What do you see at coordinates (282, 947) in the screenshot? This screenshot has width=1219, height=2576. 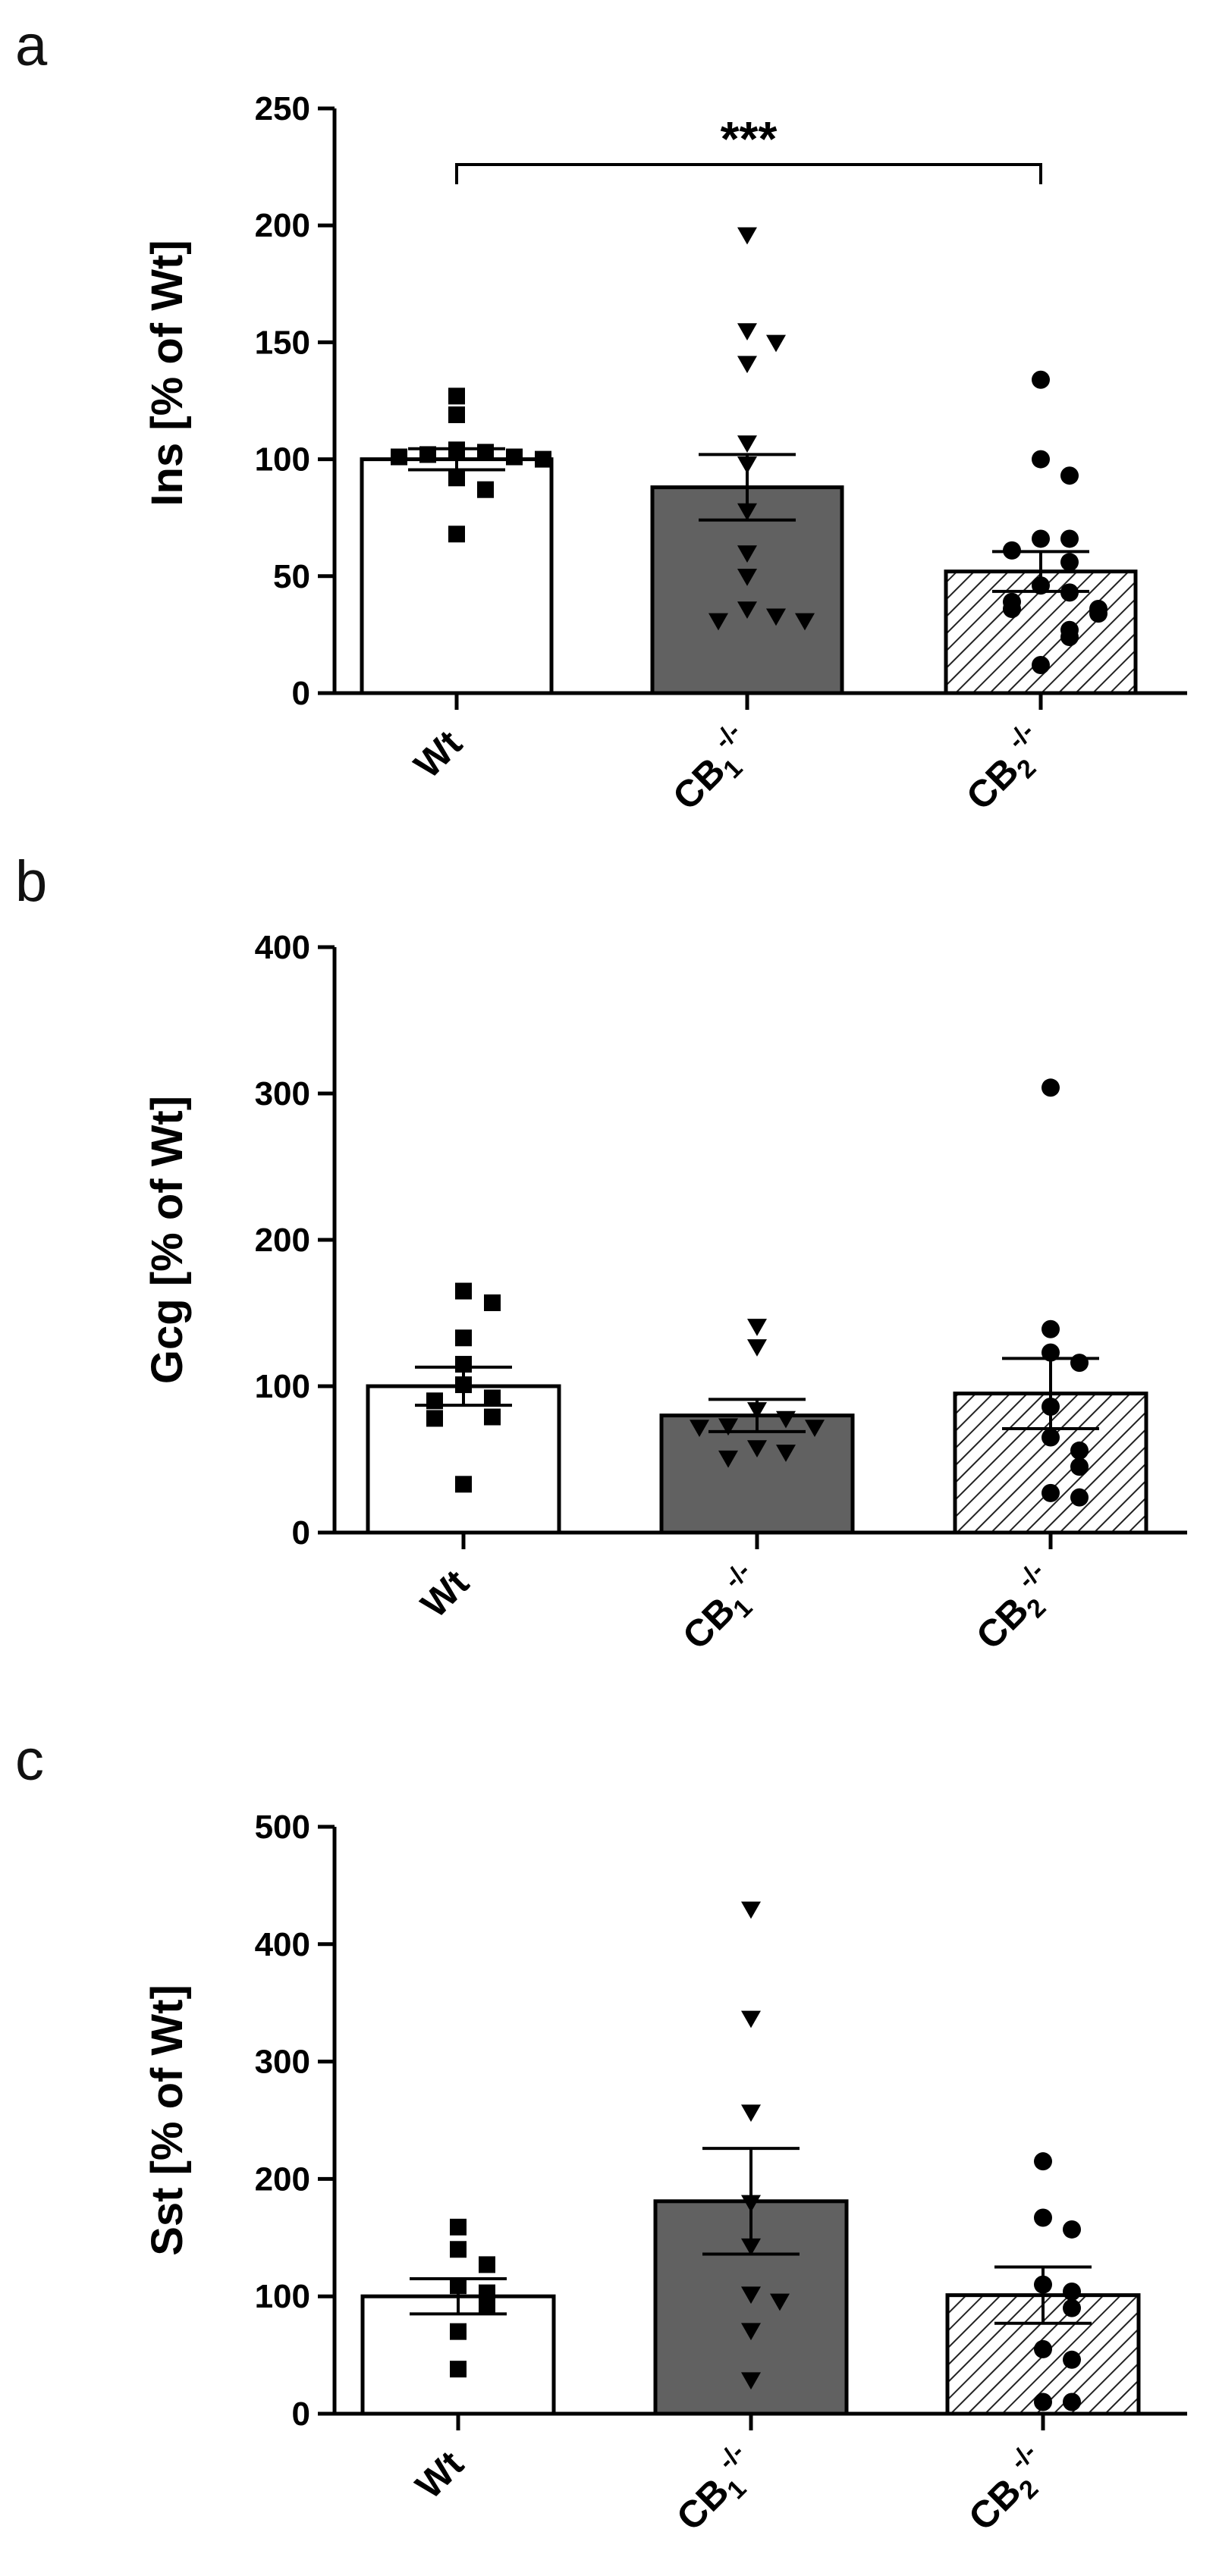 I see `y-tick-label: 400` at bounding box center [282, 947].